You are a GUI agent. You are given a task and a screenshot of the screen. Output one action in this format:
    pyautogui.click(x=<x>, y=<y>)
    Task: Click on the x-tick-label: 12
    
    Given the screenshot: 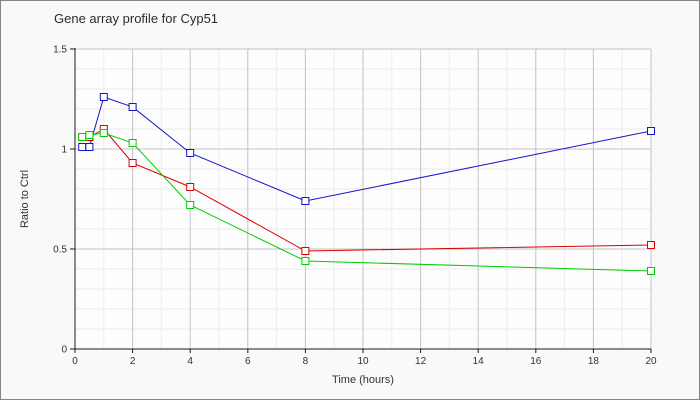 What is the action you would take?
    pyautogui.click(x=421, y=361)
    